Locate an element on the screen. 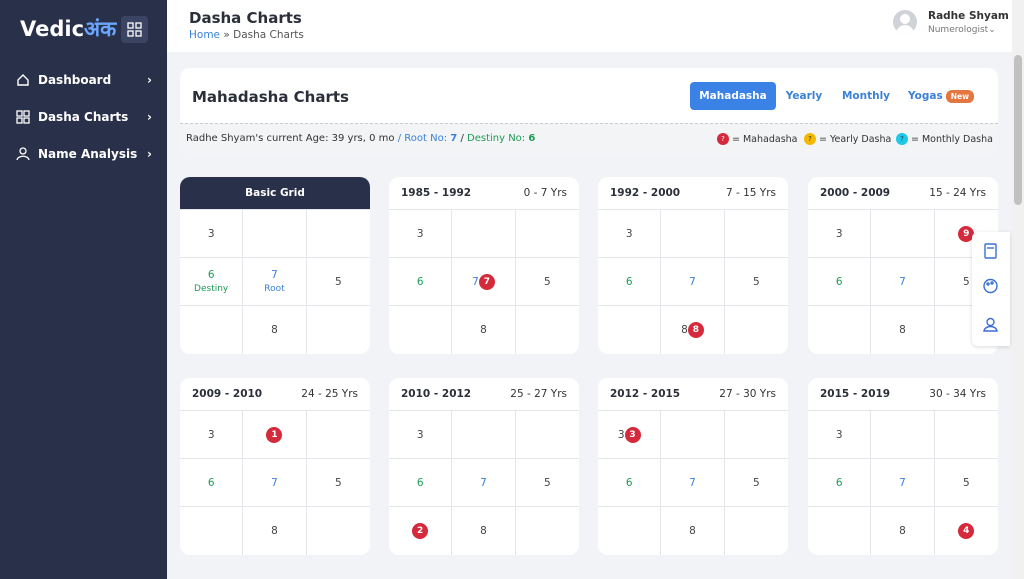  breadcrumb-sep: » is located at coordinates (226, 35).